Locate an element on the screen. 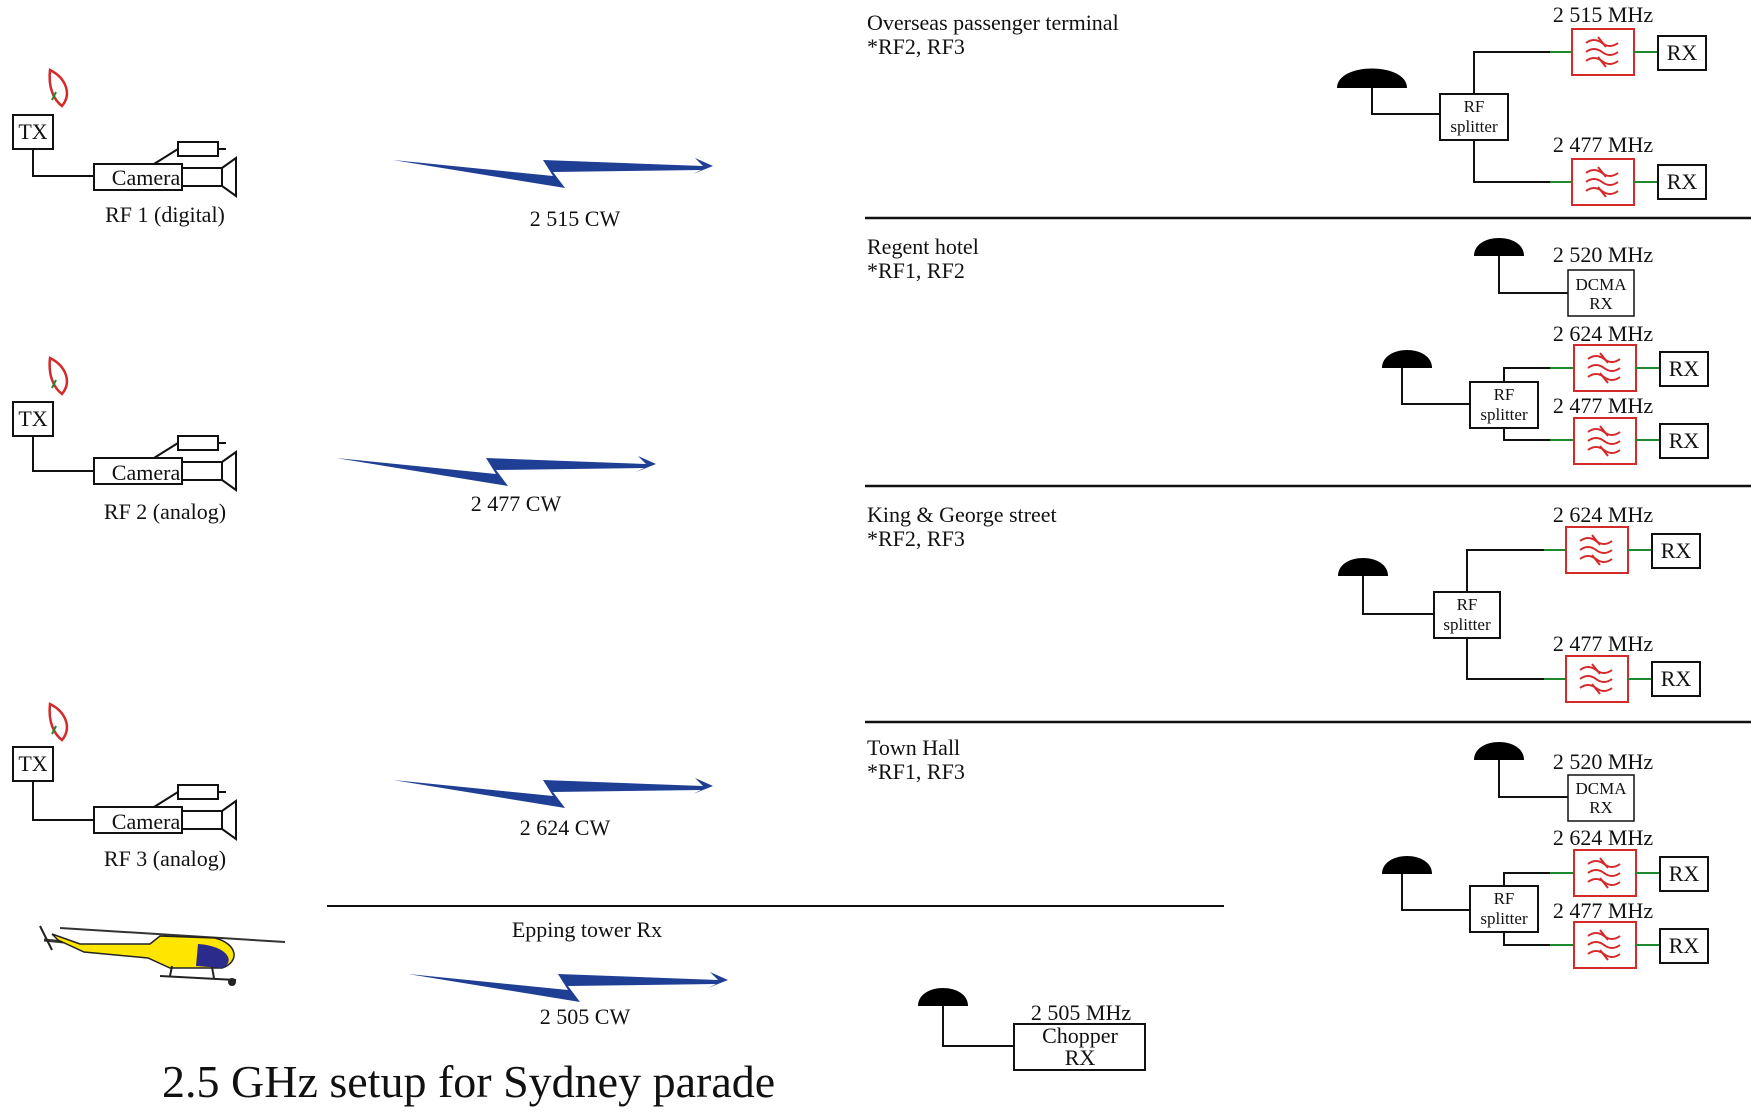  site-name: King & George street is located at coordinates (962, 514).